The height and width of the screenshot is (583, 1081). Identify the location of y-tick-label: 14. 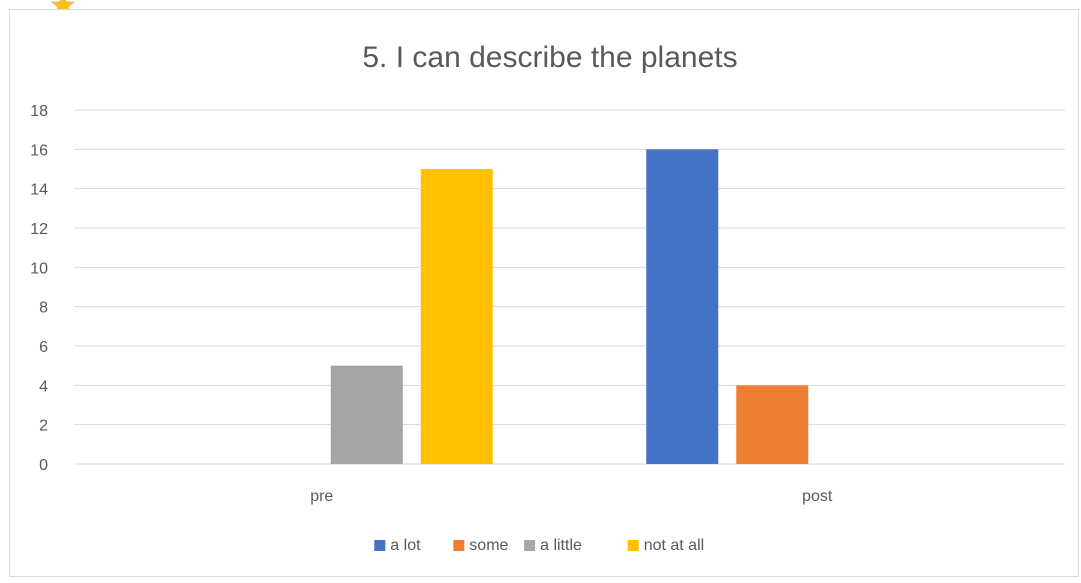
(39, 190).